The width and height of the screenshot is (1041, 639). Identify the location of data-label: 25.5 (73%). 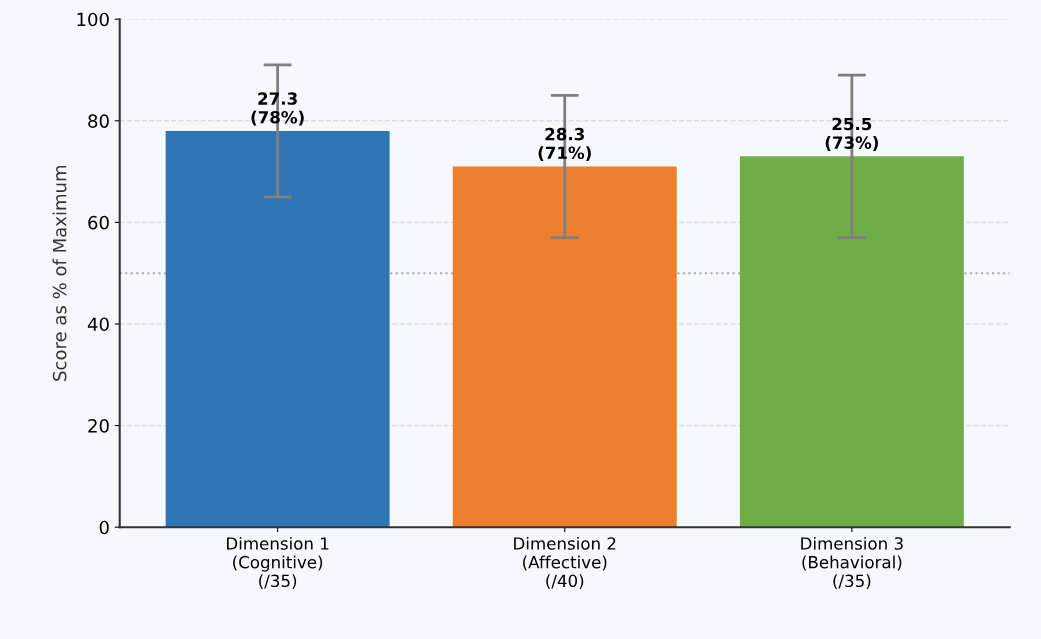
(851, 134).